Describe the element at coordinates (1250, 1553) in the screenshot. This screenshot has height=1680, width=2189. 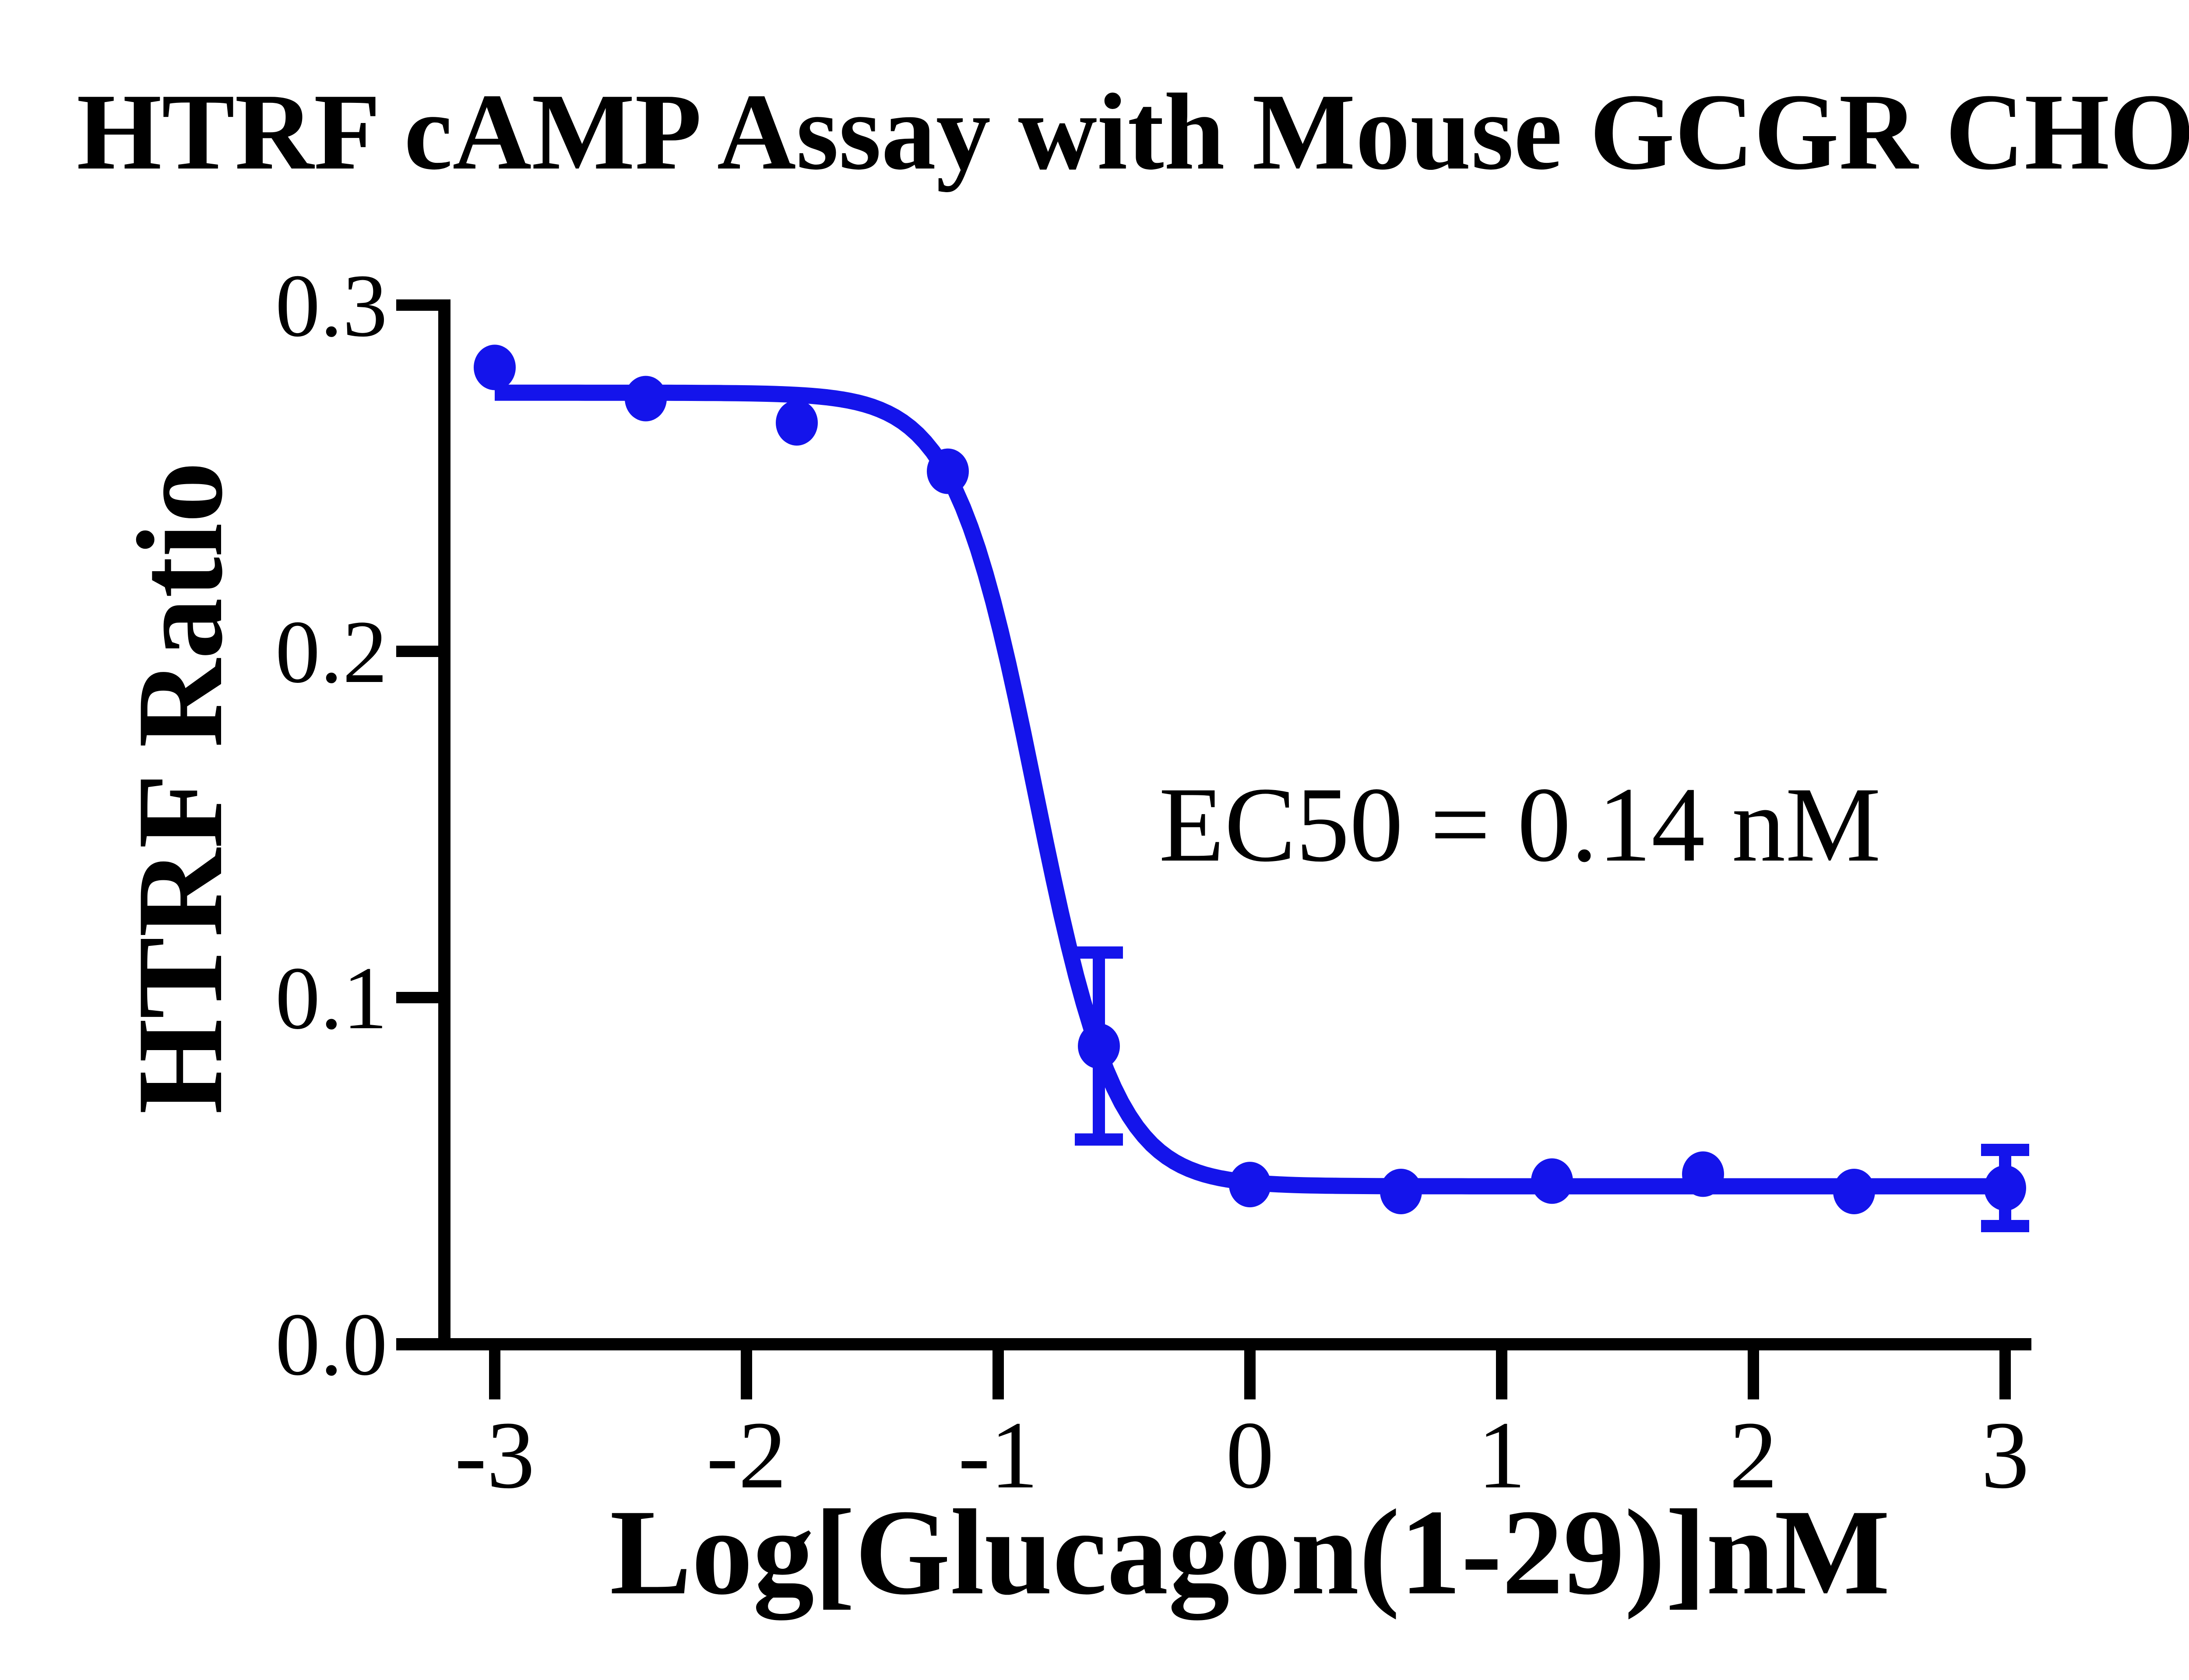
I see `x-axis-title: Log[Glucagon(1-29)]nM` at that location.